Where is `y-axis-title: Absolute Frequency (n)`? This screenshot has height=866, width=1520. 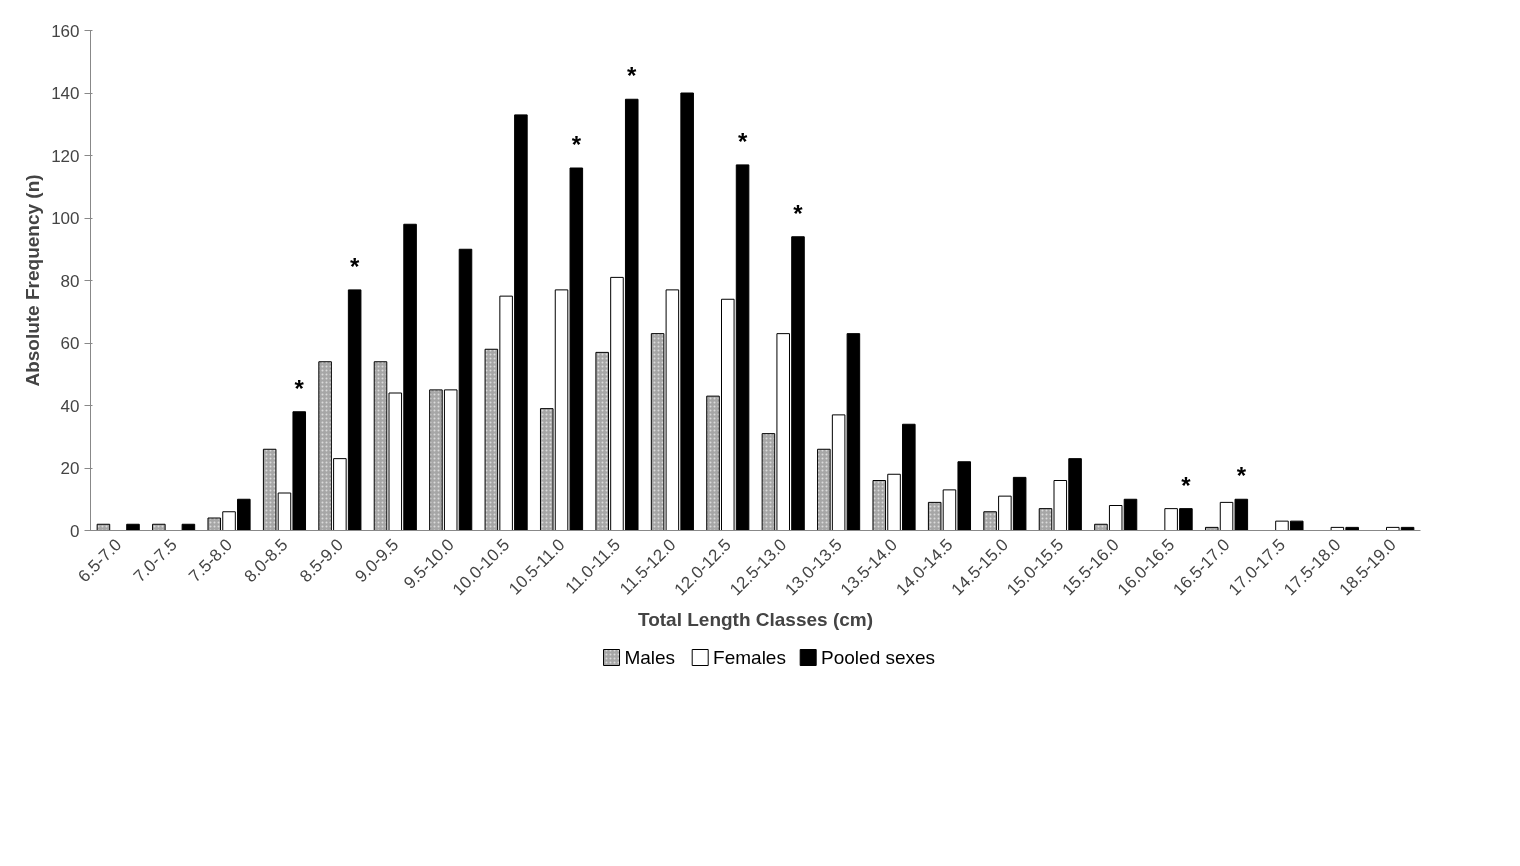
y-axis-title: Absolute Frequency (n) is located at coordinates (33, 280).